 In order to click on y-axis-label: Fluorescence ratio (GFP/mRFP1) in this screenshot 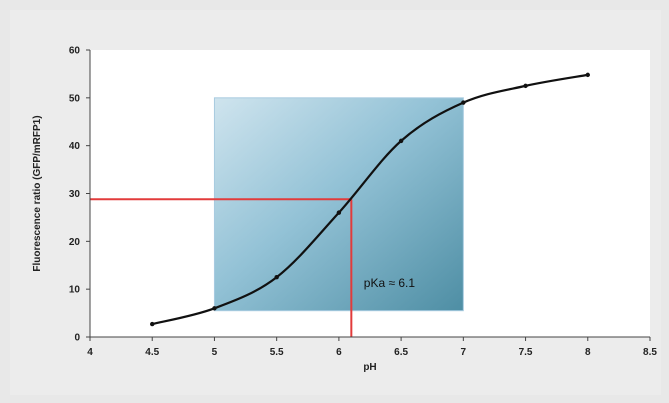, I will do `click(37, 193)`.